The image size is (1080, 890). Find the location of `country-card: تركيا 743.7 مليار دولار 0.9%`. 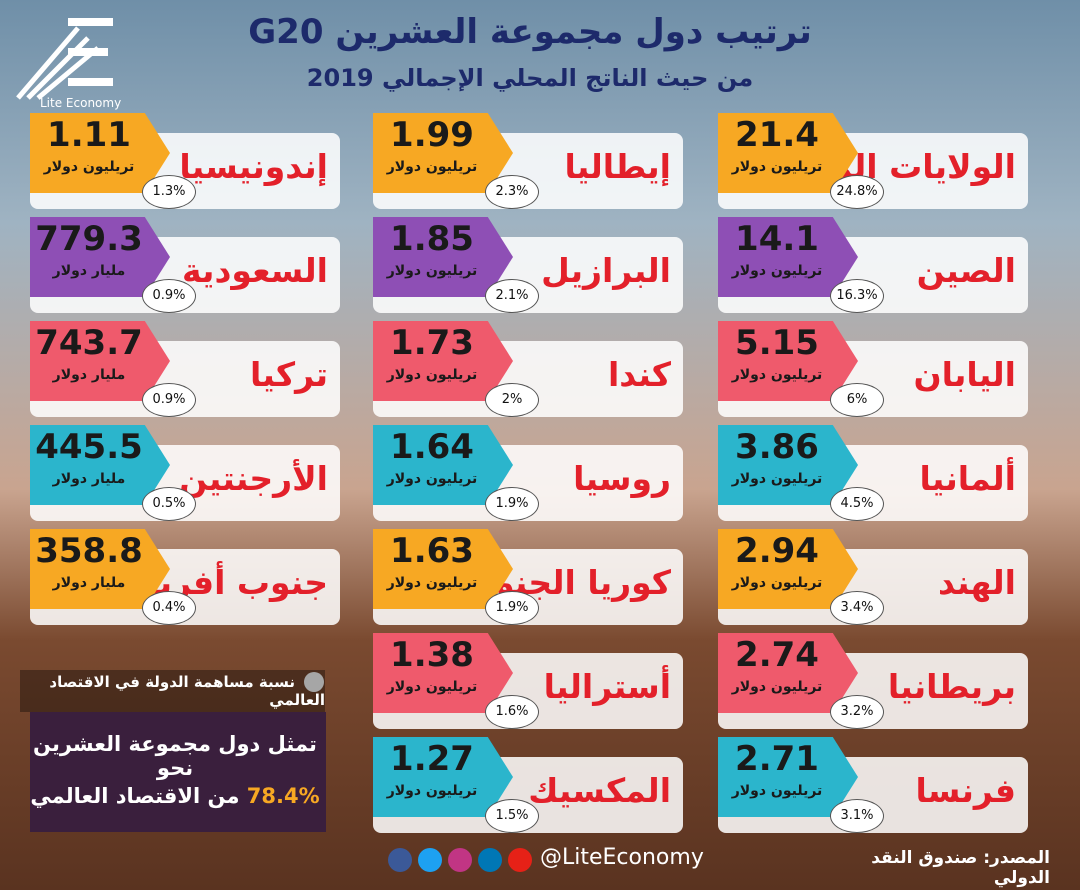

country-card: تركيا 743.7 مليار دولار 0.9% is located at coordinates (185, 369).